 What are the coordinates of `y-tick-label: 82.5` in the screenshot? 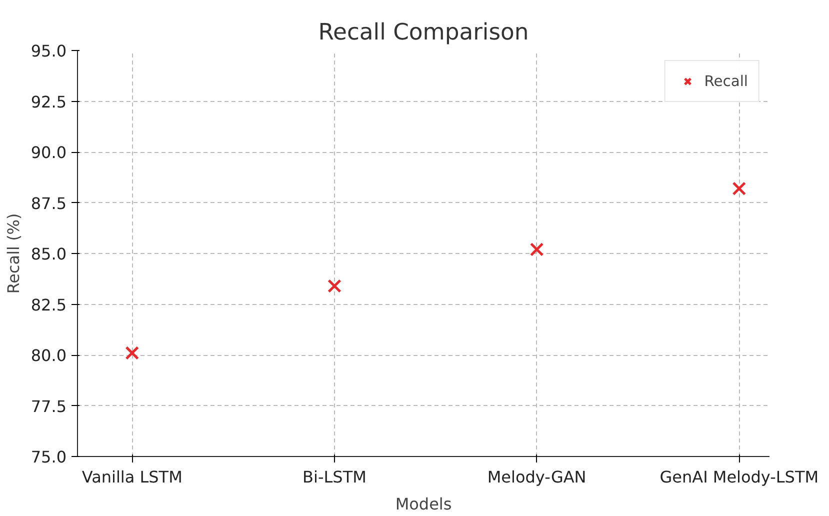 It's located at (48, 304).